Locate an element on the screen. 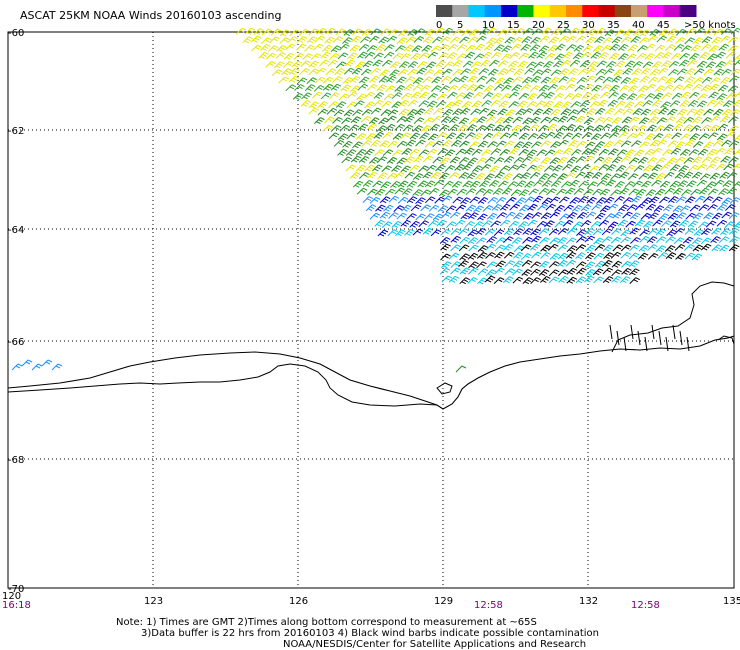  lon-label: 135 is located at coordinates (731, 601).